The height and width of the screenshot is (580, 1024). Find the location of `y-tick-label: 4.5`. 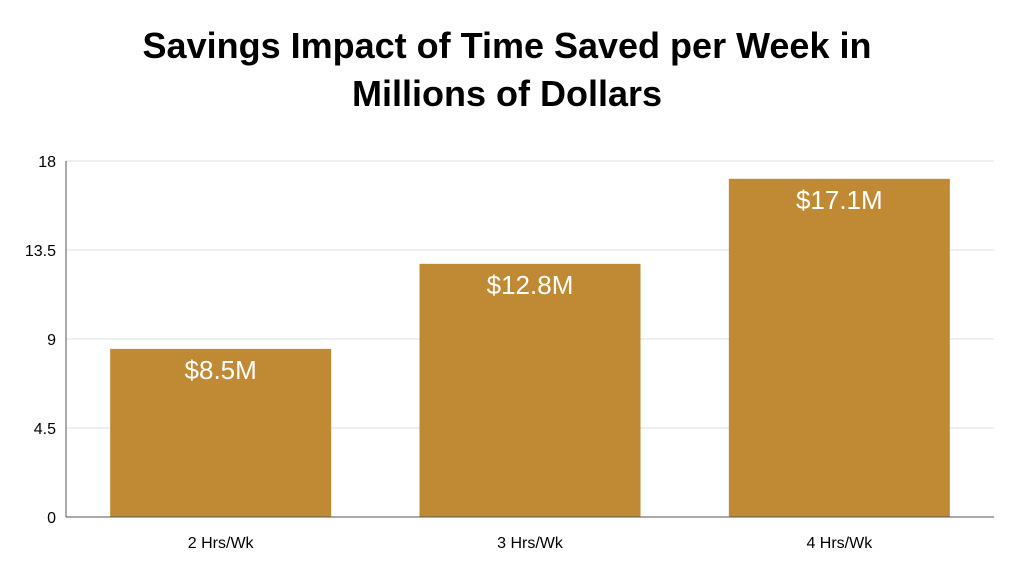

y-tick-label: 4.5 is located at coordinates (45, 429).